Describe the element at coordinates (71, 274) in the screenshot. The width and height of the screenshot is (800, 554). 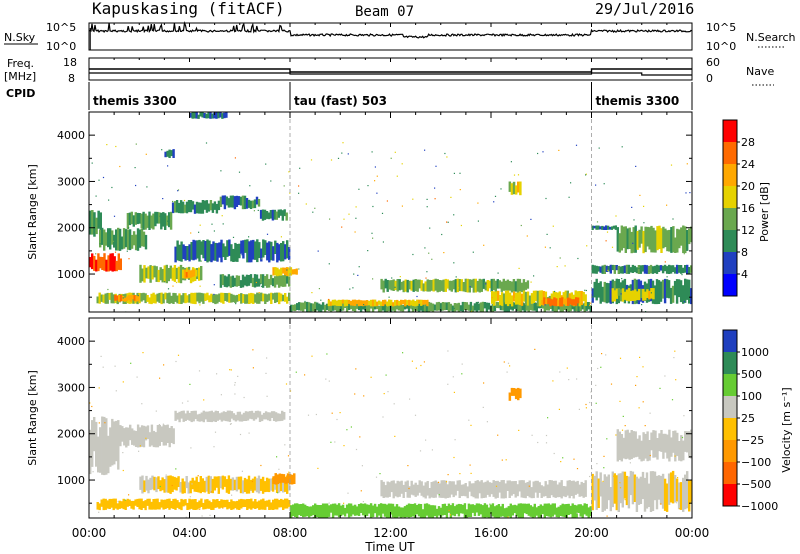
I see `y-tick-label: 1000` at that location.